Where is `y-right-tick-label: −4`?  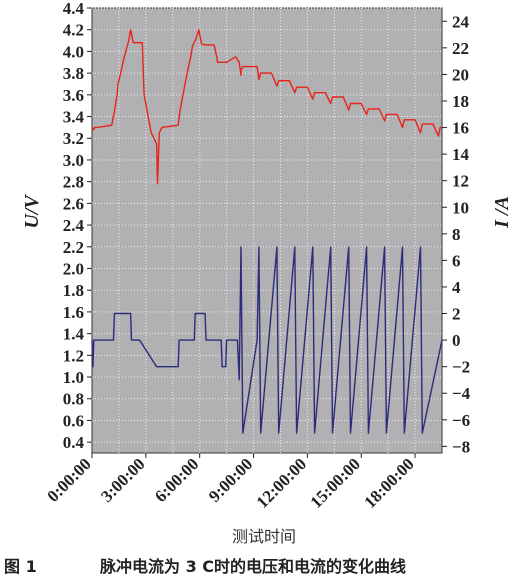 y-right-tick-label: −4 is located at coordinates (461, 393).